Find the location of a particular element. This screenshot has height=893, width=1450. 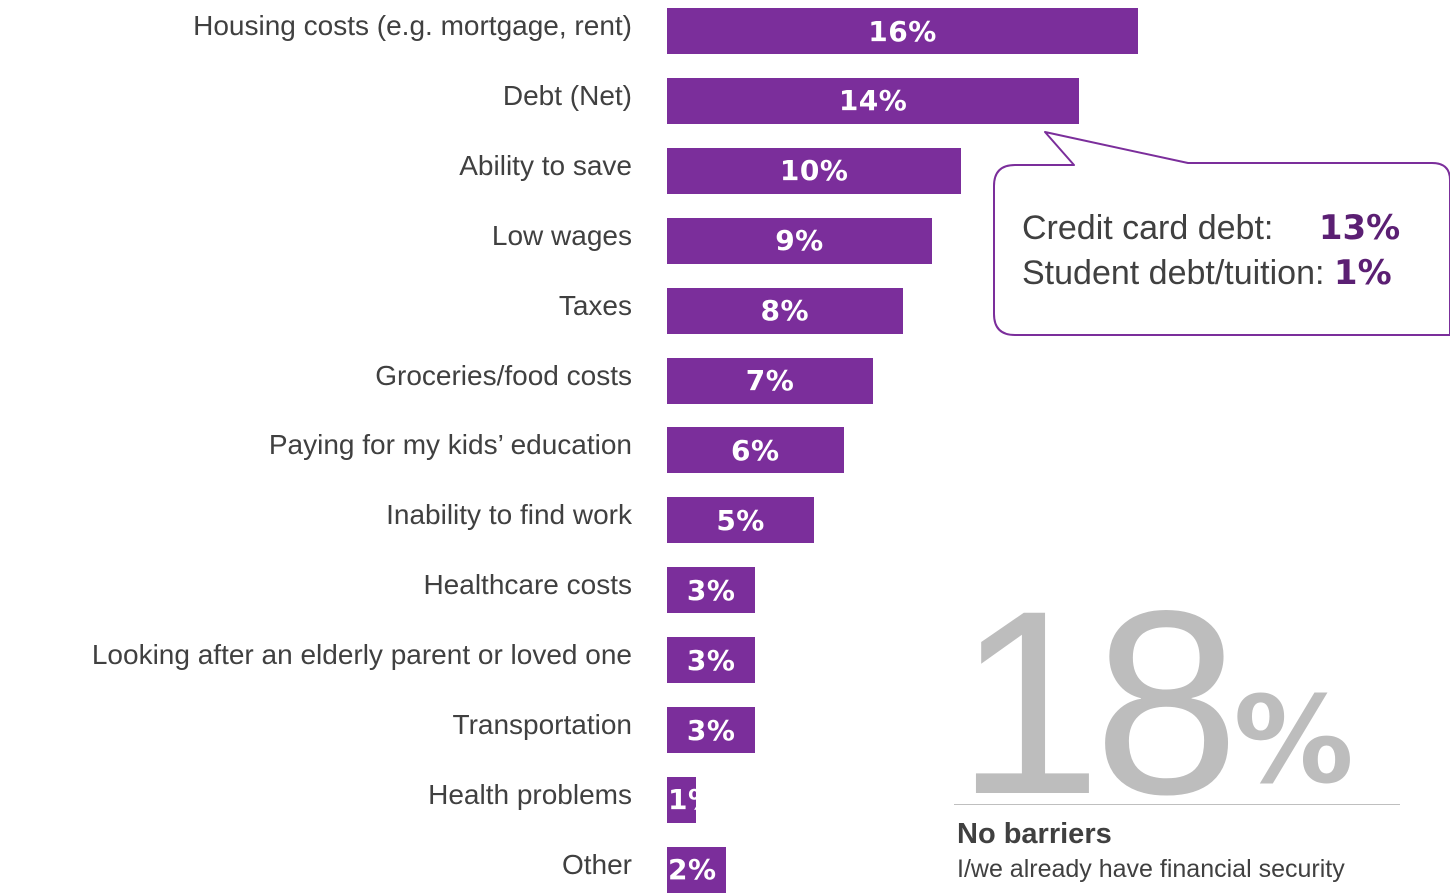

bar-value-label: 7% is located at coordinates (770, 380).